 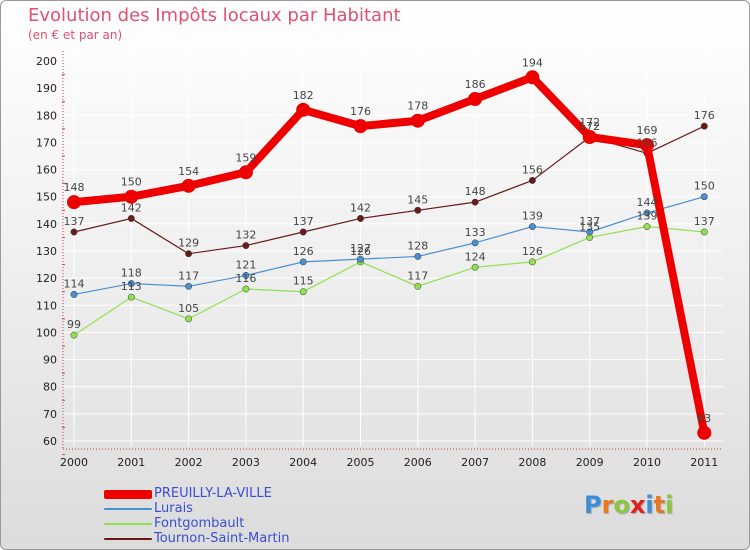 What do you see at coordinates (131, 273) in the screenshot?
I see `data-label-lurais: 118` at bounding box center [131, 273].